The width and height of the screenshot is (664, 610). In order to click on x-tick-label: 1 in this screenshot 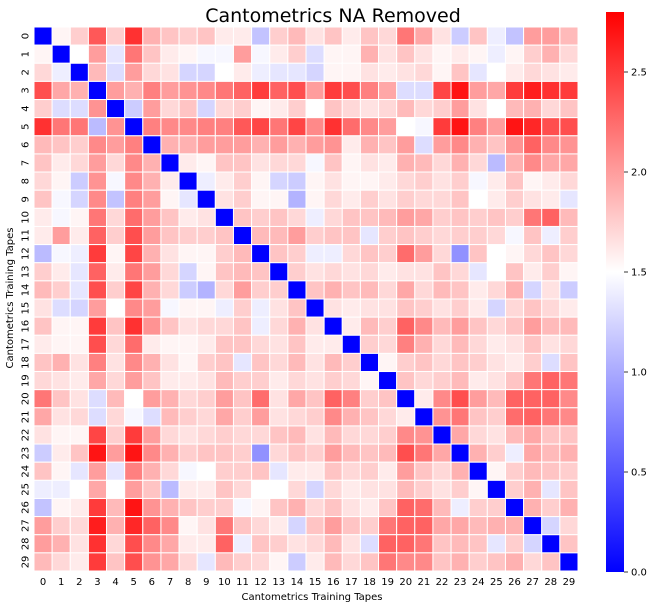, I will do `click(61, 582)`.